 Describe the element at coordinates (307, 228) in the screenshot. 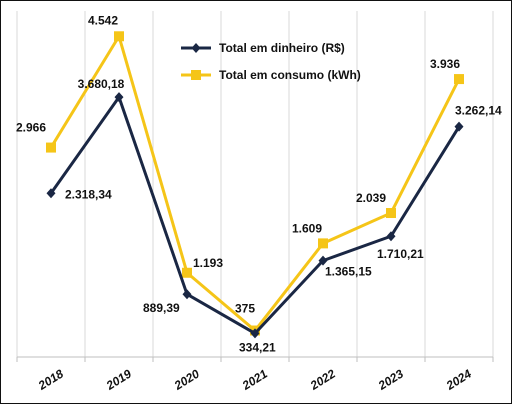

I see `data-label-consumo: 1.609` at that location.